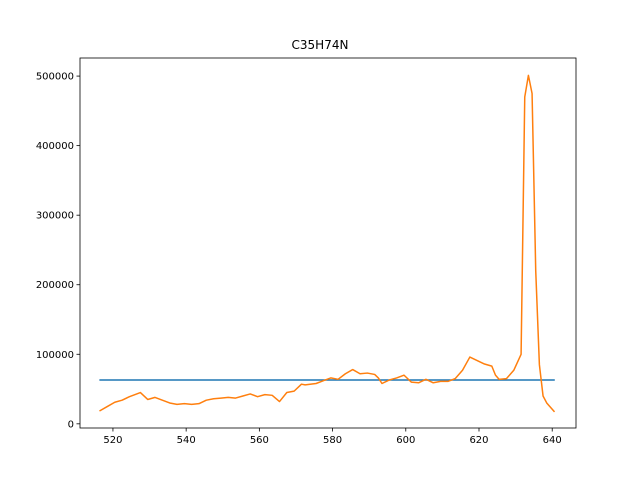  What do you see at coordinates (55, 77) in the screenshot?
I see `y-tick-label: 500000` at bounding box center [55, 77].